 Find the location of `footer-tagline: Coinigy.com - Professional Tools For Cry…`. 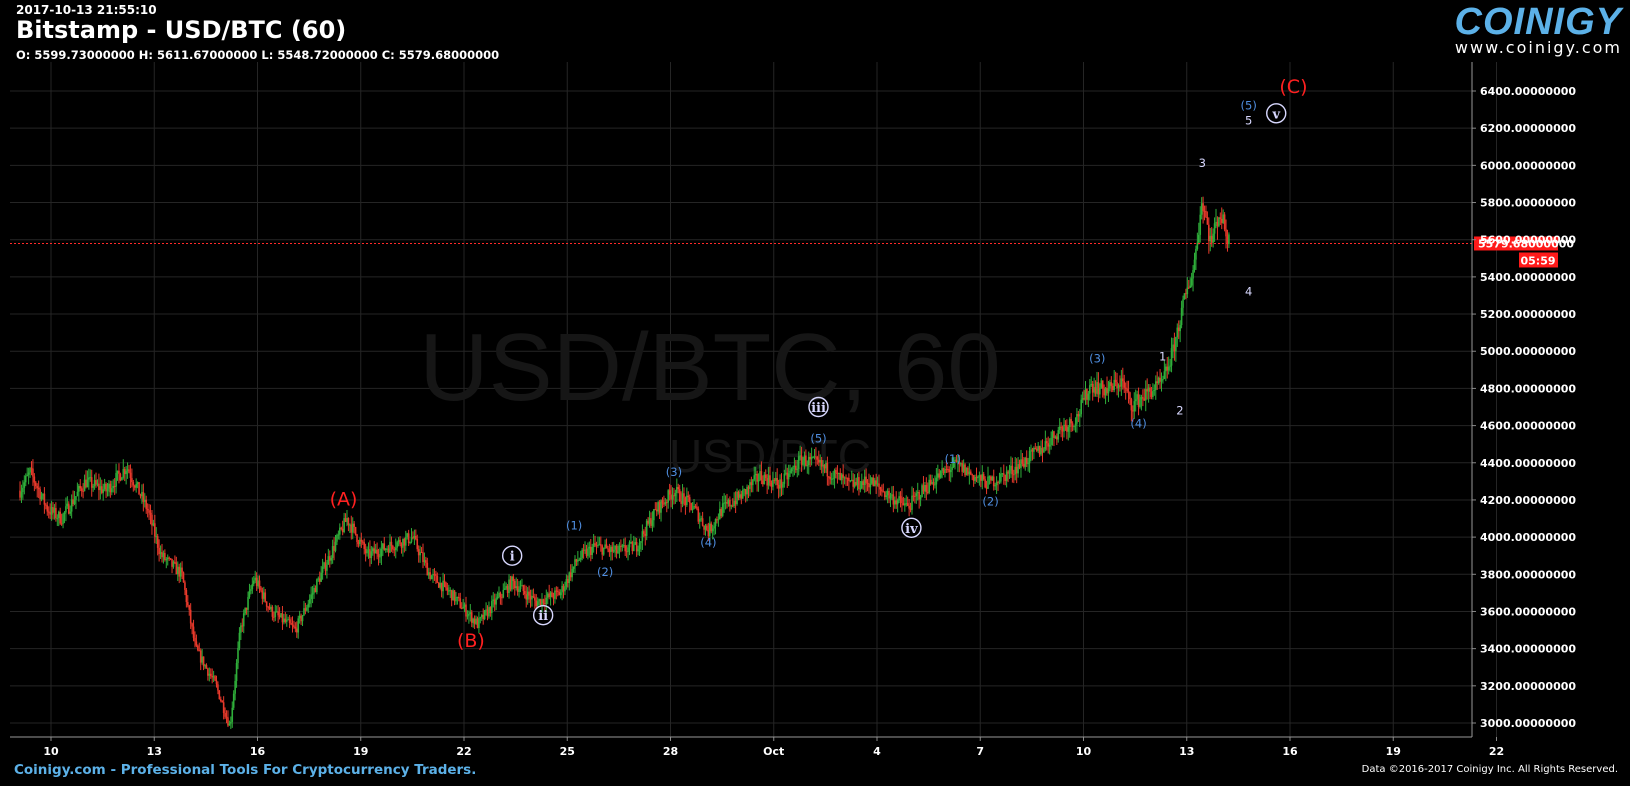

footer-tagline: Coinigy.com - Professional Tools For Cry… is located at coordinates (245, 770).